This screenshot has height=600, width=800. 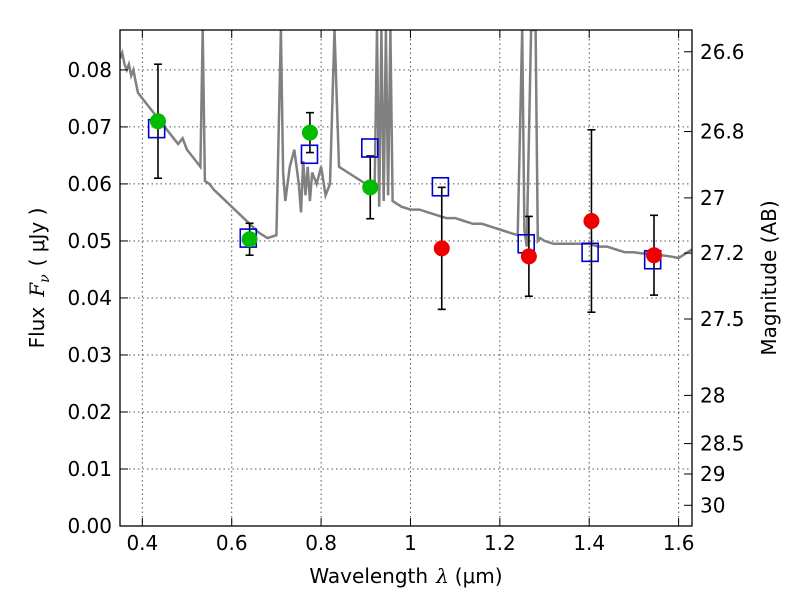 I want to click on x-tick-label: 1.4, so click(x=589, y=543).